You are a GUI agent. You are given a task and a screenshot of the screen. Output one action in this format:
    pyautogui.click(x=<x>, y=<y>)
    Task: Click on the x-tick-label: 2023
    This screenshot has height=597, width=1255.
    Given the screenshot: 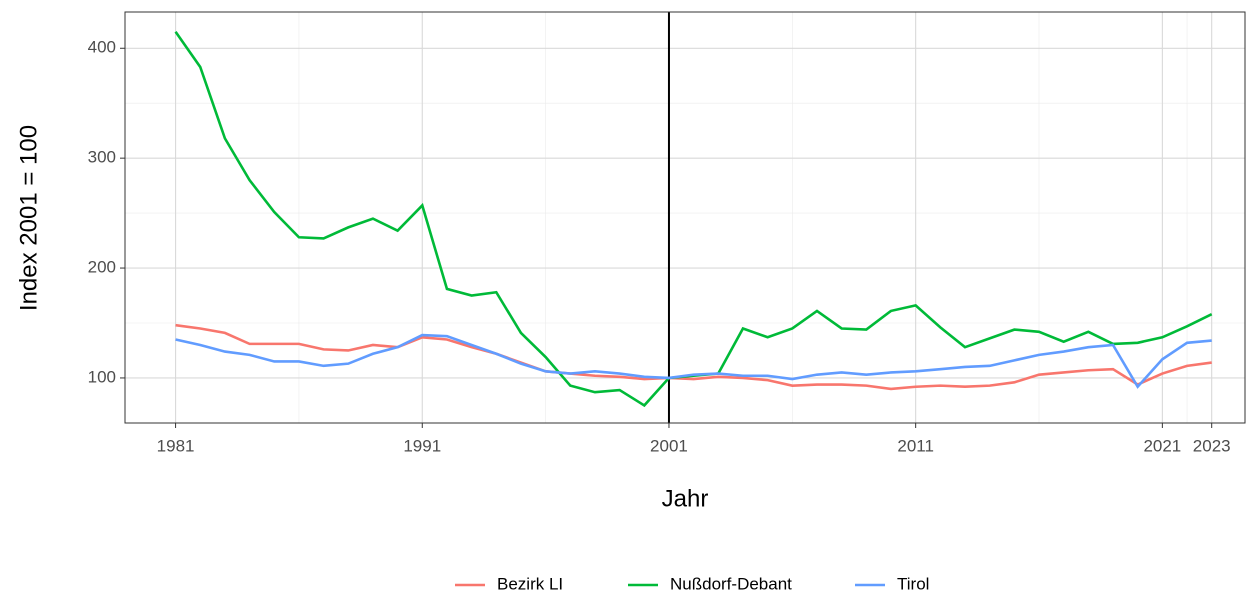 What is the action you would take?
    pyautogui.click(x=1212, y=445)
    